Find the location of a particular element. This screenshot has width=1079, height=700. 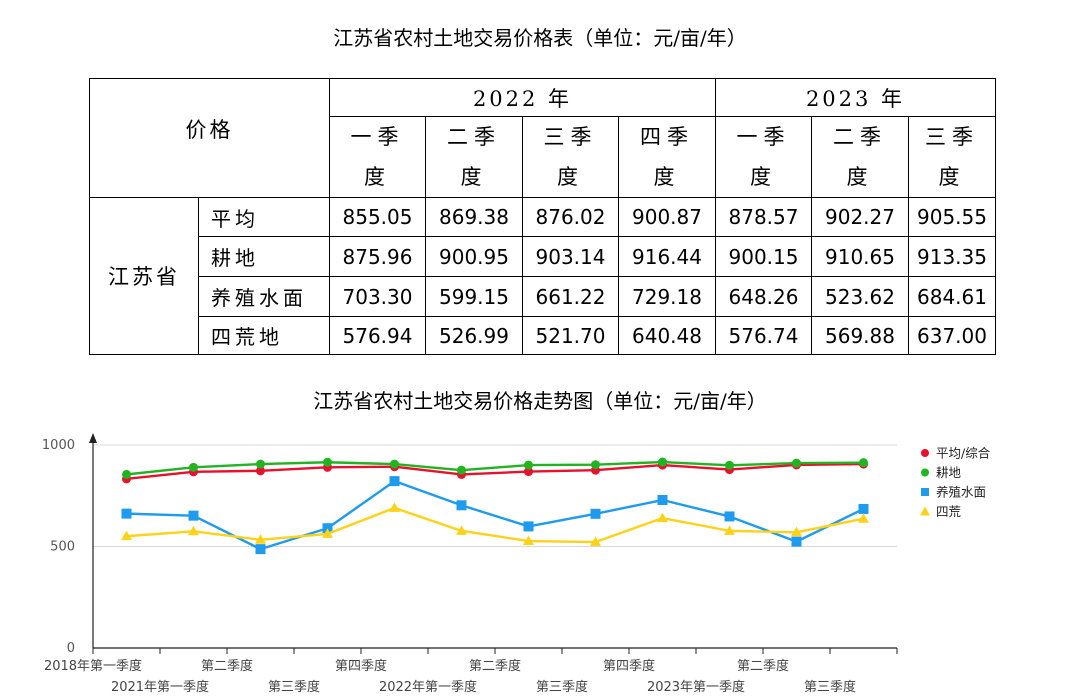

table-cell: 661.22 is located at coordinates (570, 296).